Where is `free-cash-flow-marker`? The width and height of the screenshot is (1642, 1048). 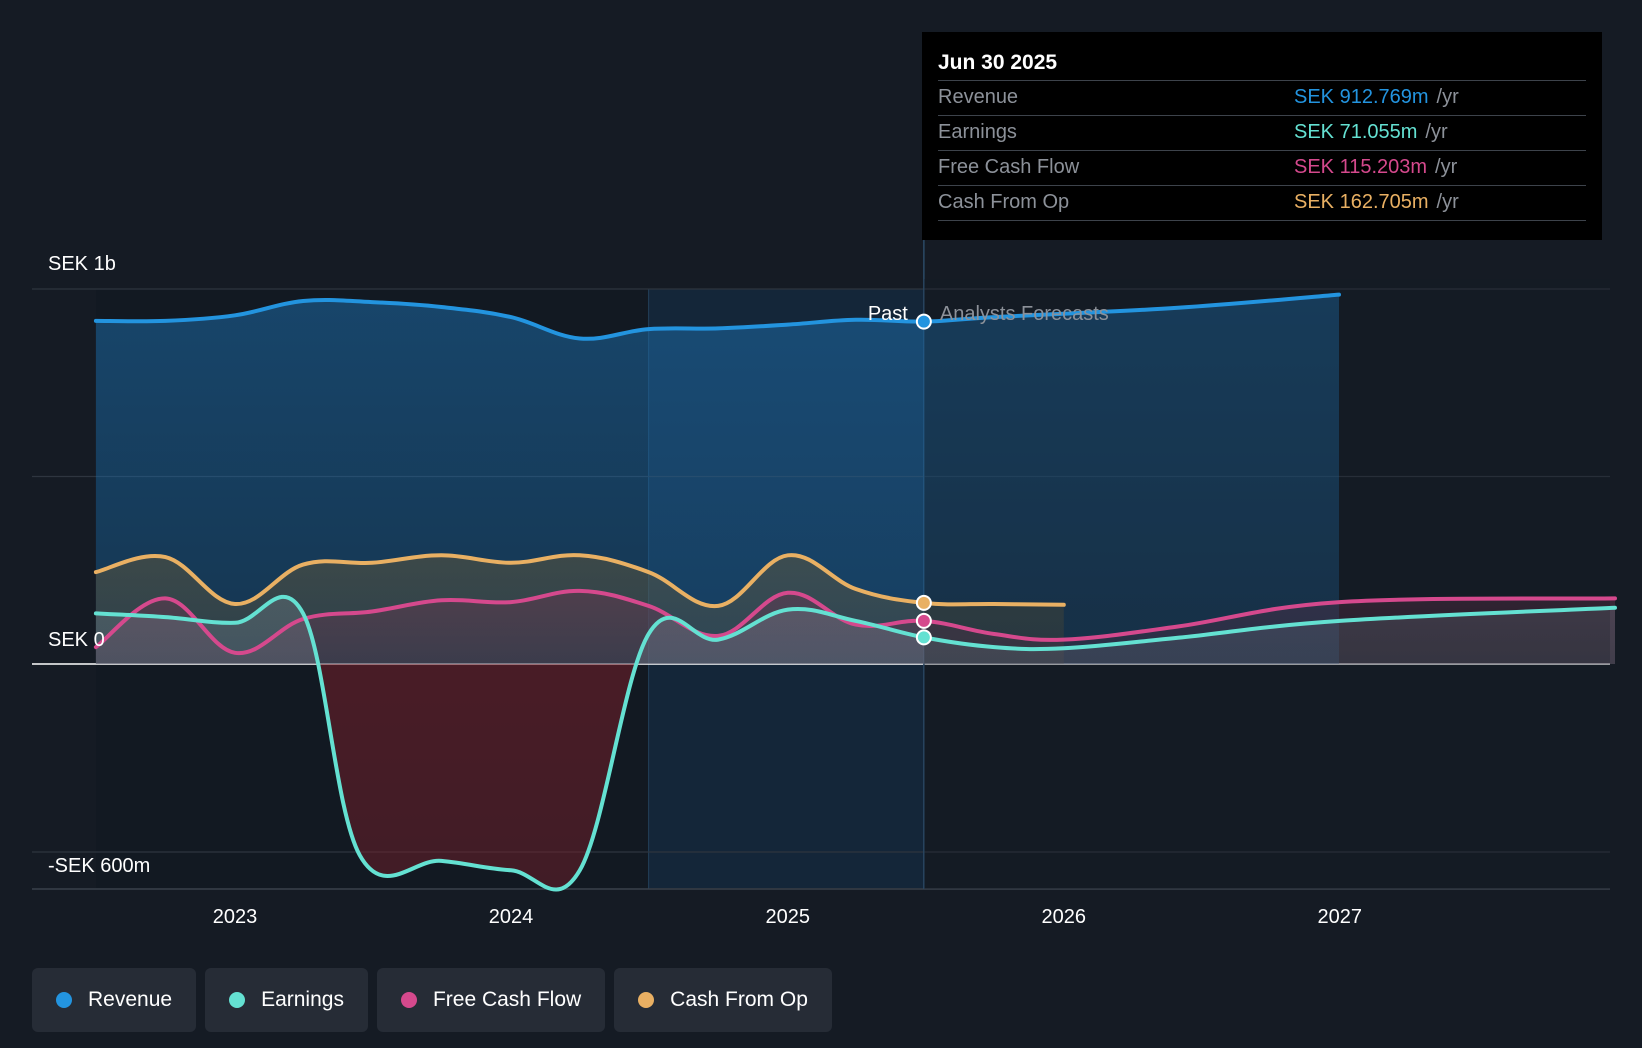
free-cash-flow-marker is located at coordinates (923, 620).